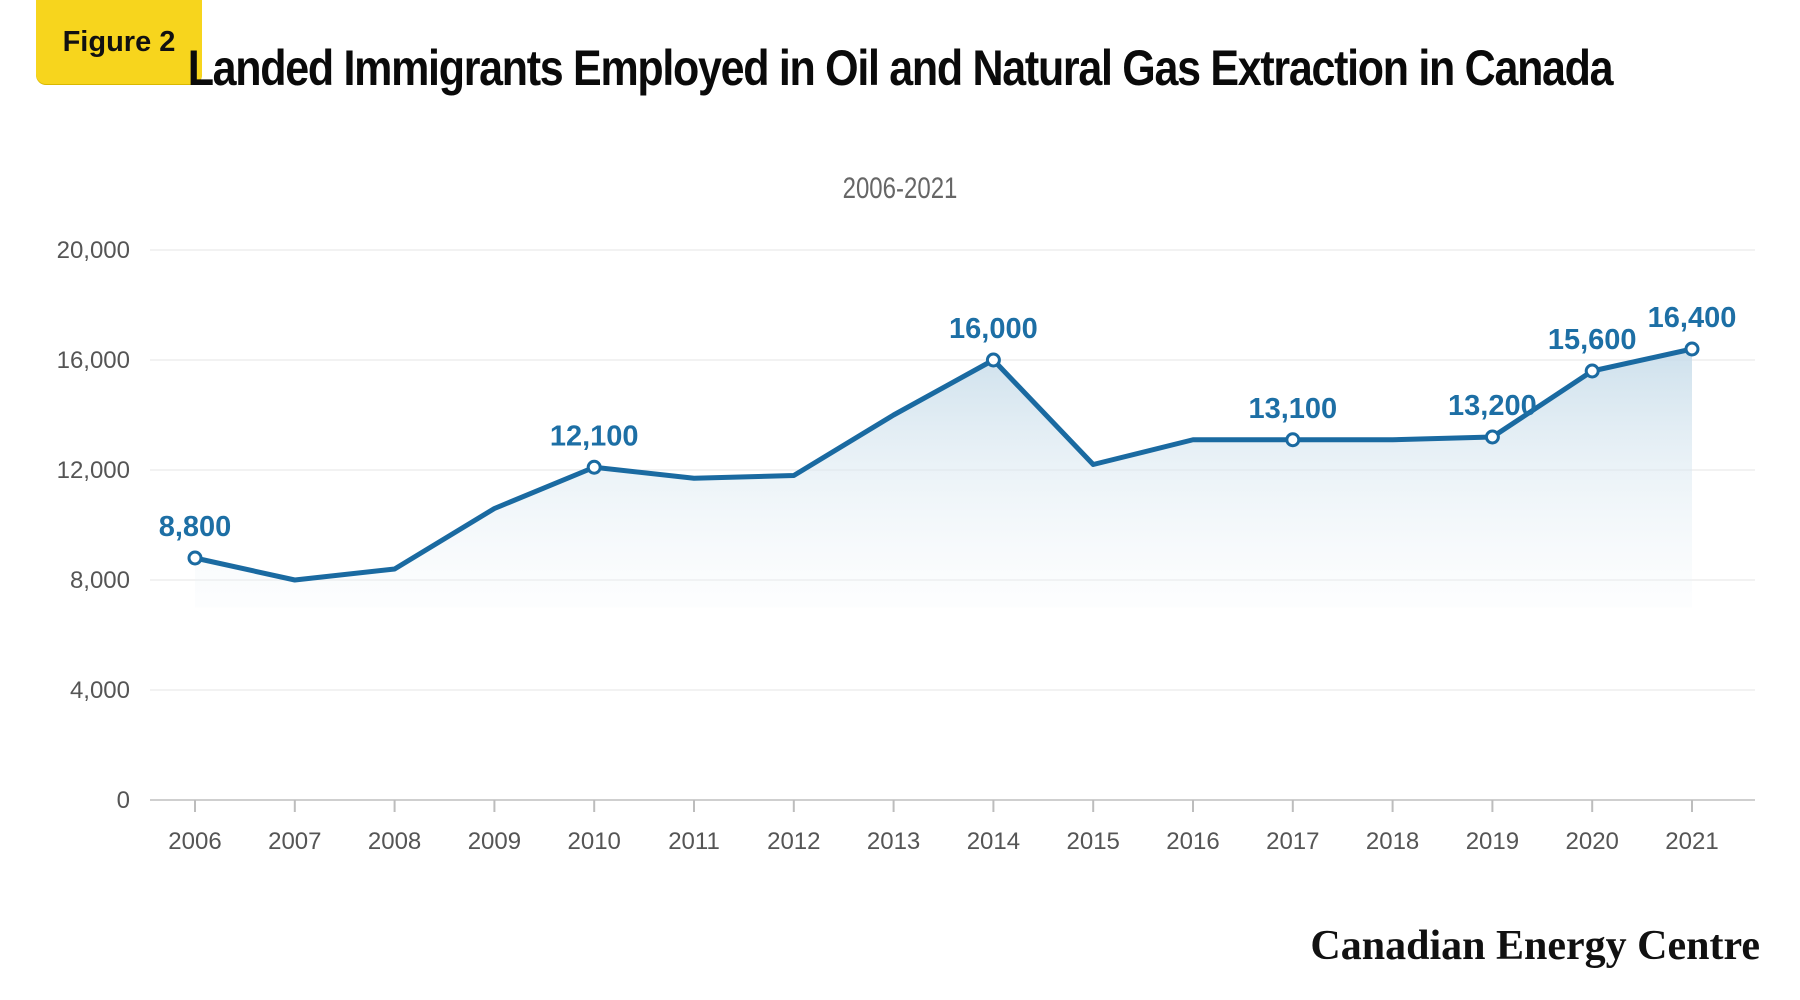  Describe the element at coordinates (194, 841) in the screenshot. I see `x-tick-label: 2006` at that location.